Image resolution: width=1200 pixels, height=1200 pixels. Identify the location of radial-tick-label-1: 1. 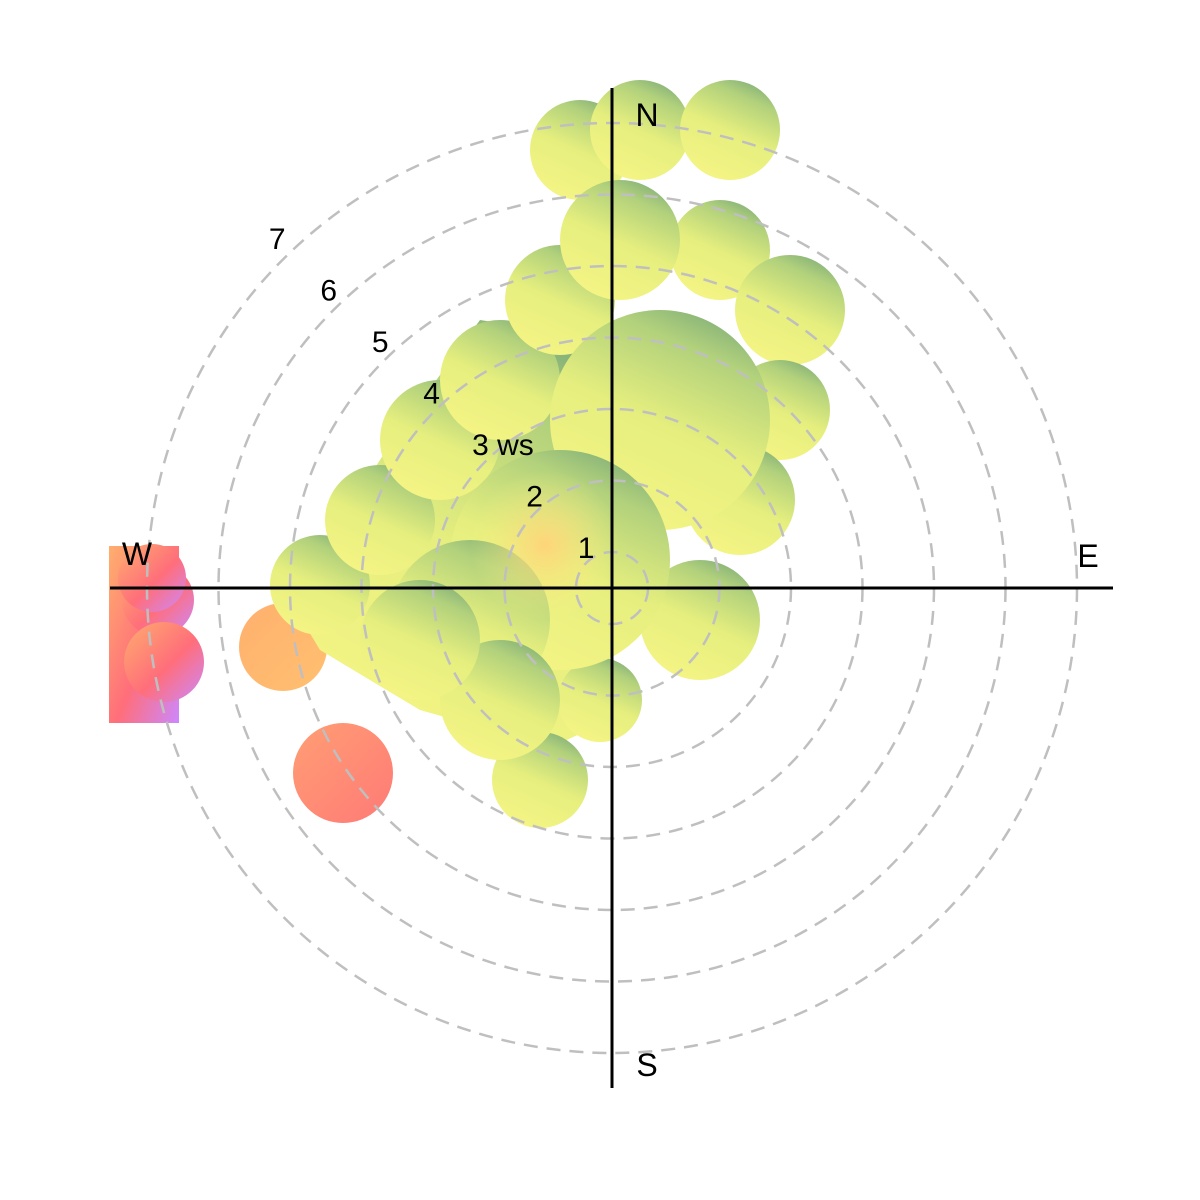
(586, 548).